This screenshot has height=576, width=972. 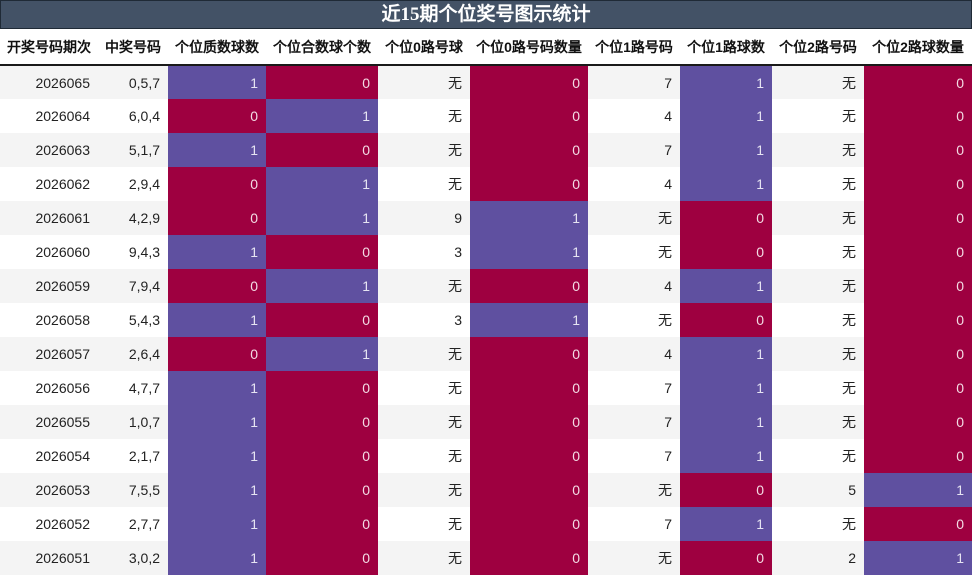 I want to click on table-row: 2026057 2,6,4 0 1 无 0 4 1 无 0, so click(x=486, y=354).